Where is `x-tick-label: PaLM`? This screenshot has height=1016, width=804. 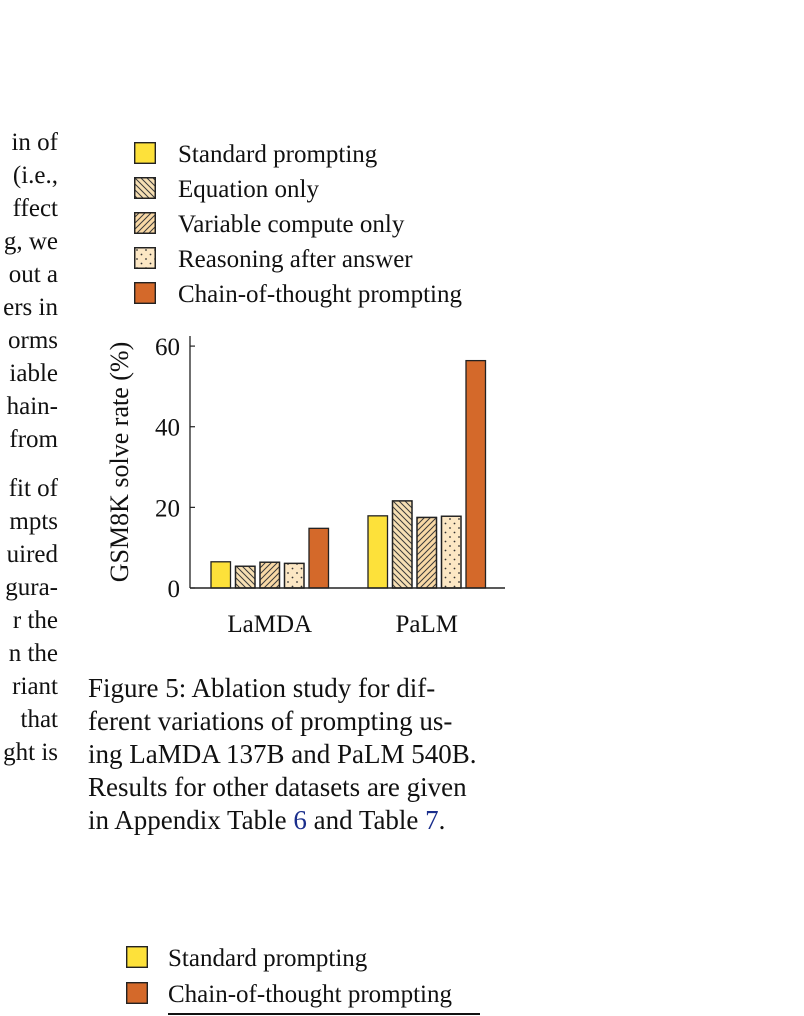
x-tick-label: PaLM is located at coordinates (427, 624).